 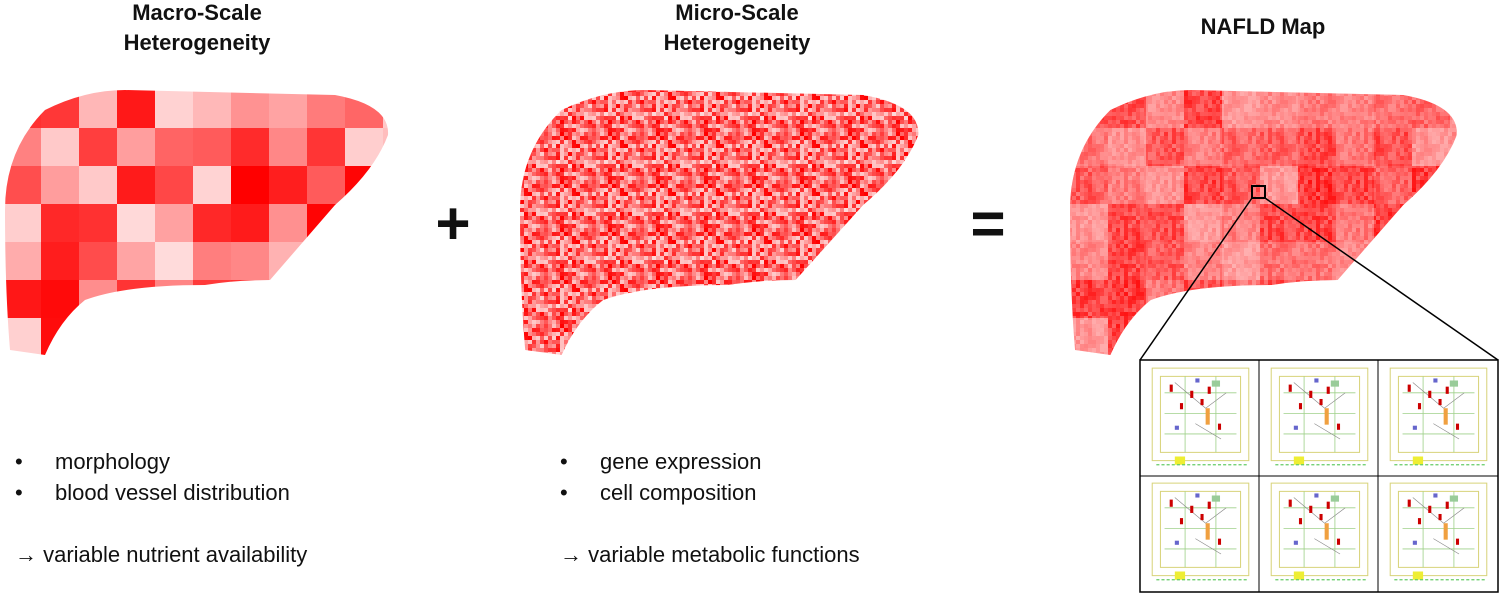 I want to click on bullet-text: gene expression, so click(x=680, y=461).